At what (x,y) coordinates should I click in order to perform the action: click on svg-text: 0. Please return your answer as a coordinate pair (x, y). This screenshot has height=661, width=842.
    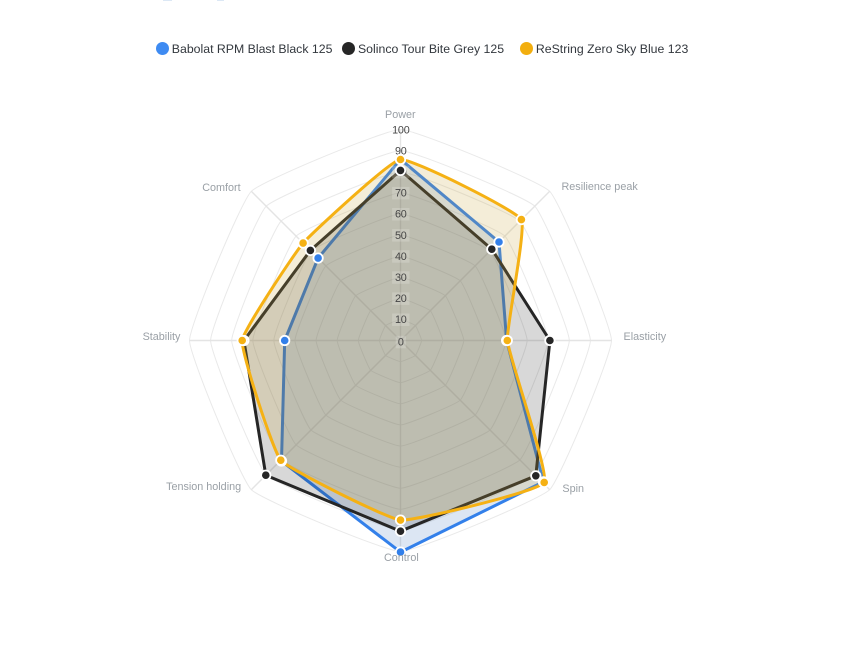
    Looking at the image, I should click on (401, 343).